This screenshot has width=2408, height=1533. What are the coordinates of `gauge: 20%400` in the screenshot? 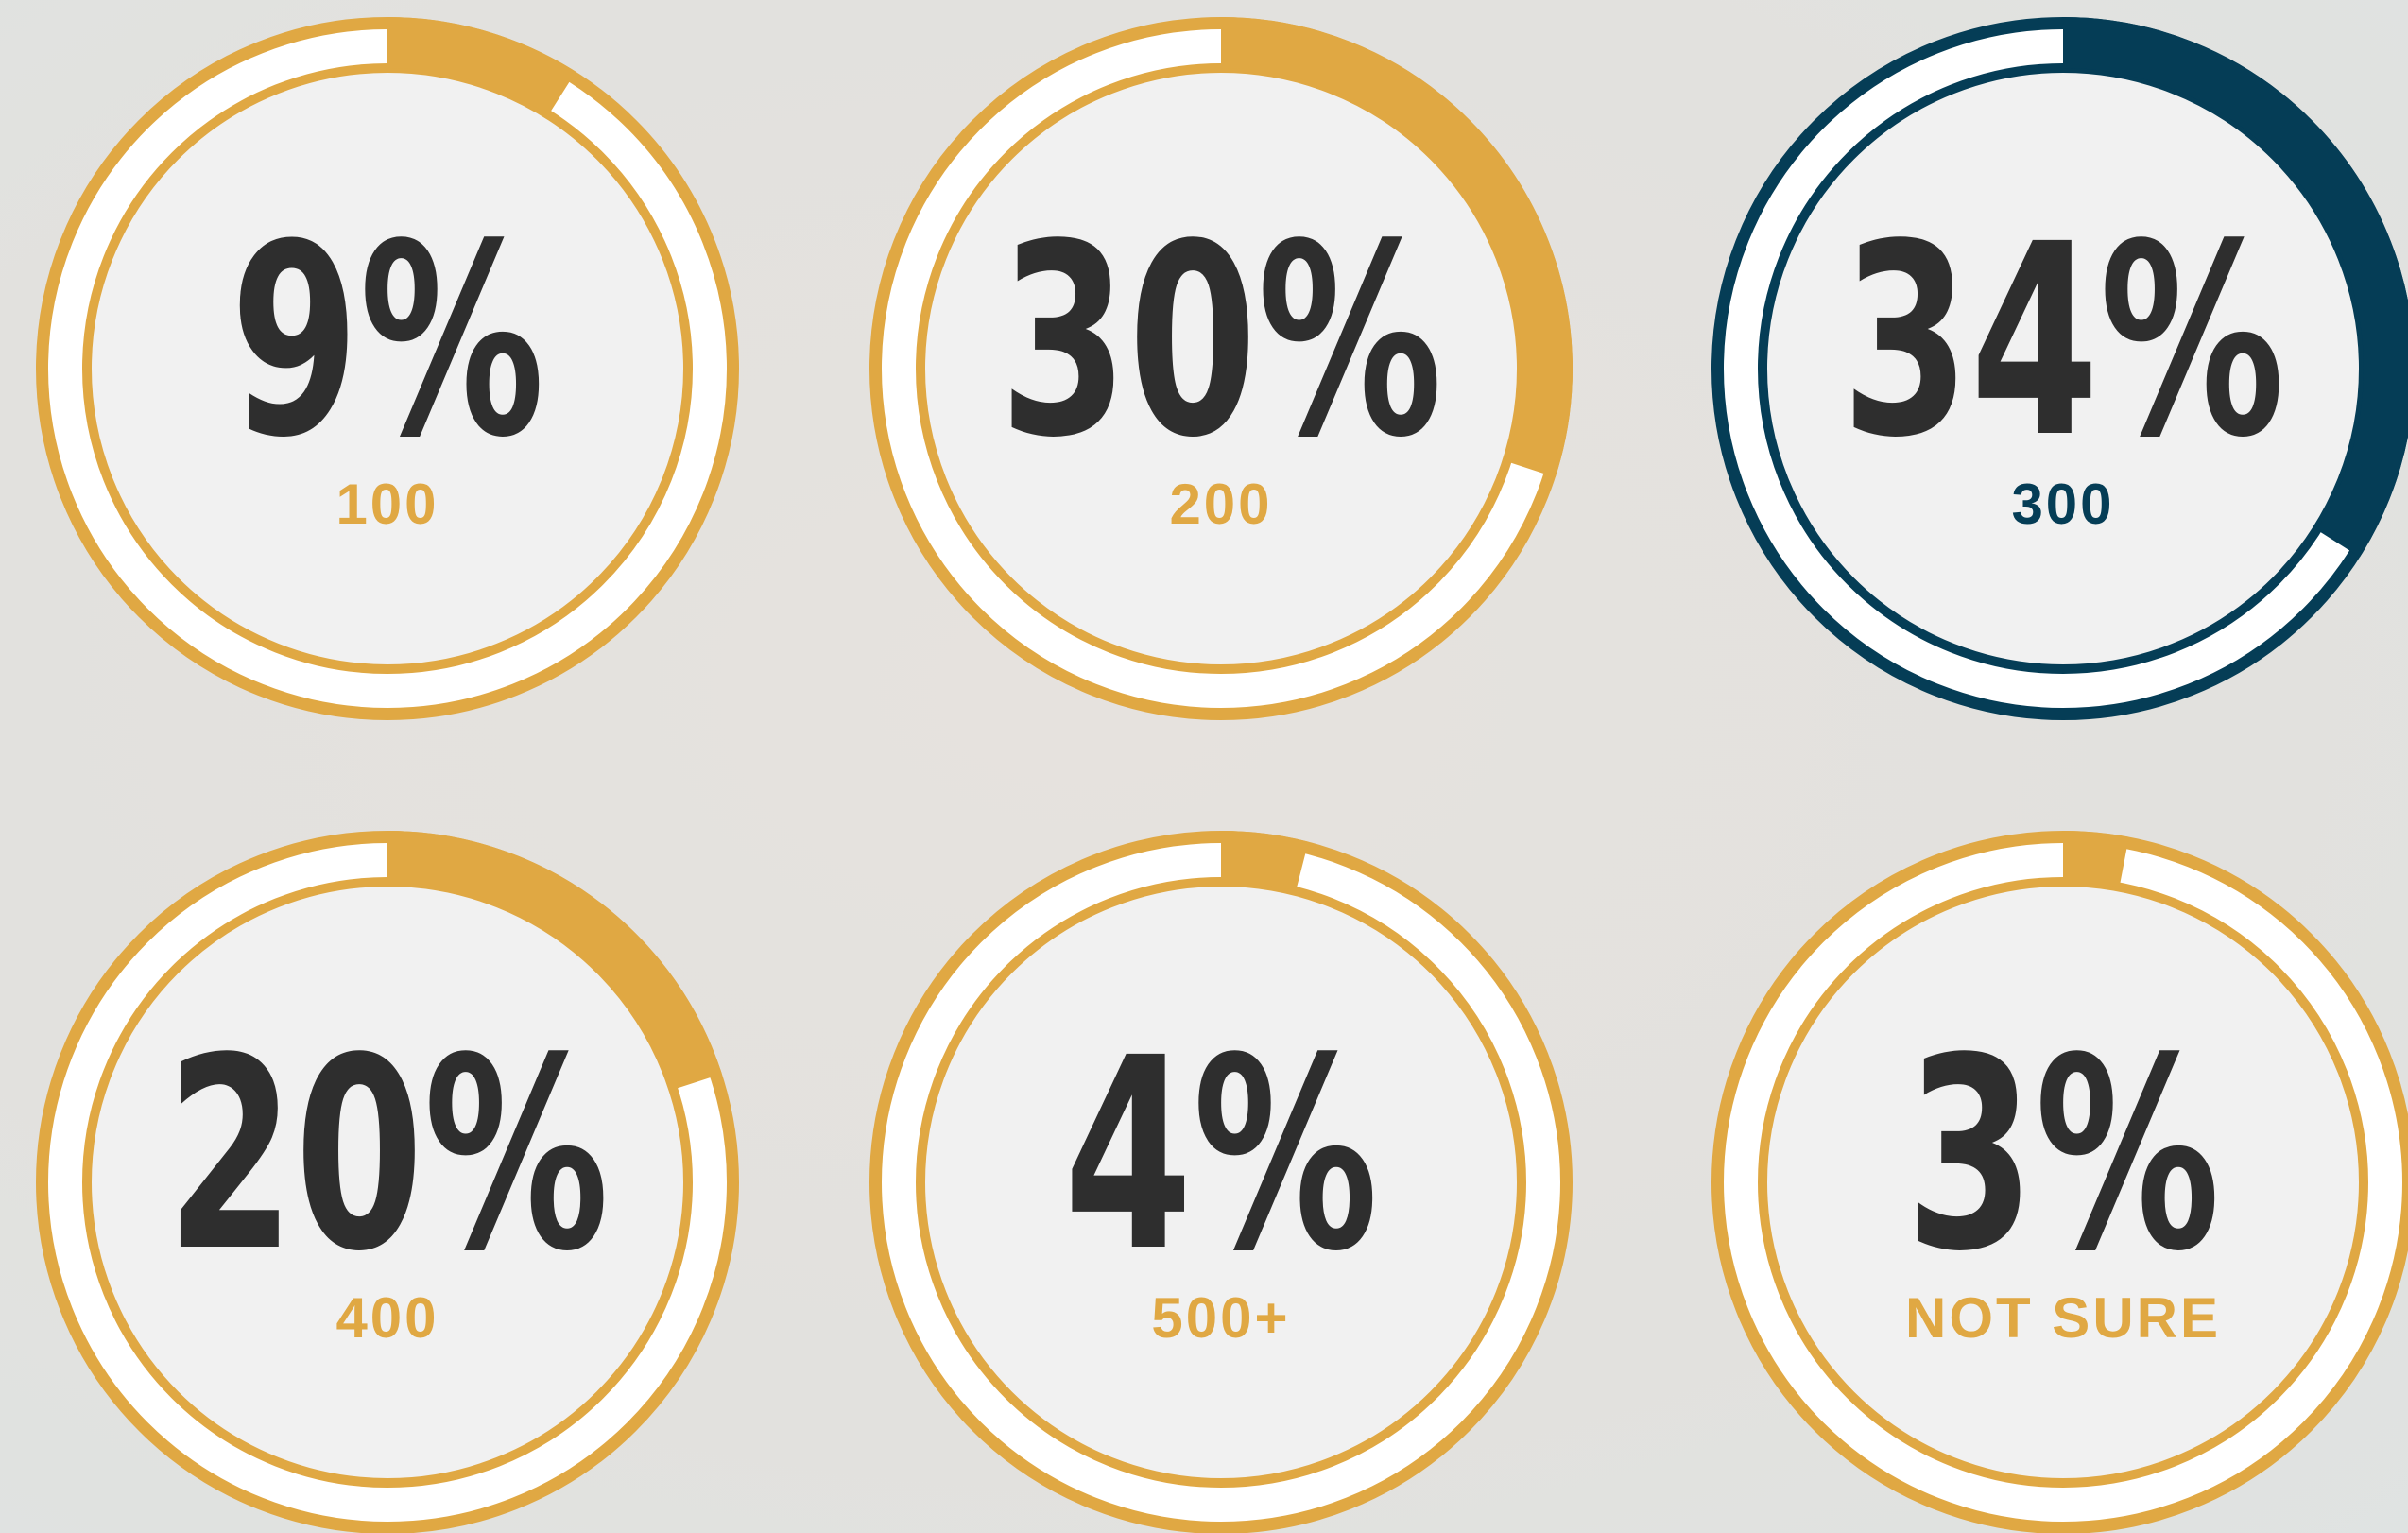 It's located at (388, 1182).